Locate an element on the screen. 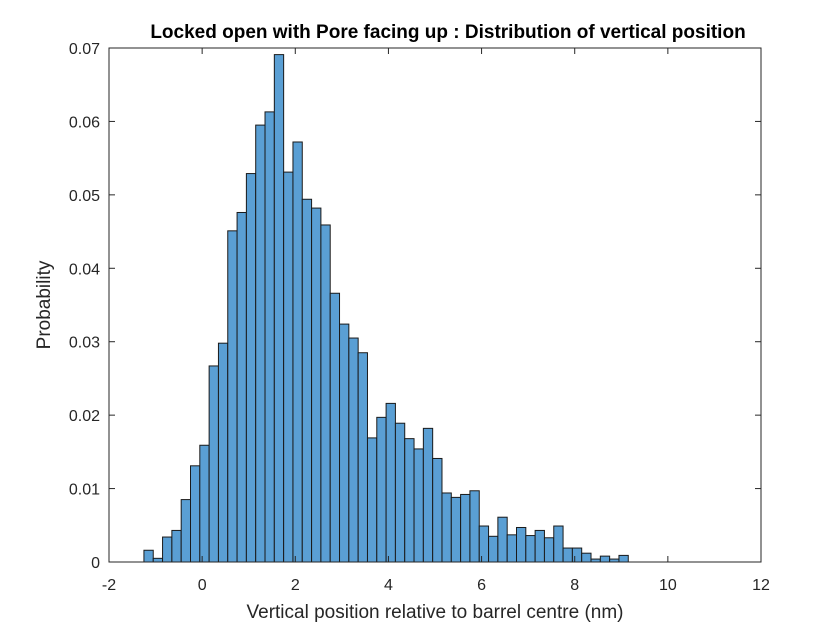 The height and width of the screenshot is (630, 840). x-tick-label: 0 is located at coordinates (202, 585).